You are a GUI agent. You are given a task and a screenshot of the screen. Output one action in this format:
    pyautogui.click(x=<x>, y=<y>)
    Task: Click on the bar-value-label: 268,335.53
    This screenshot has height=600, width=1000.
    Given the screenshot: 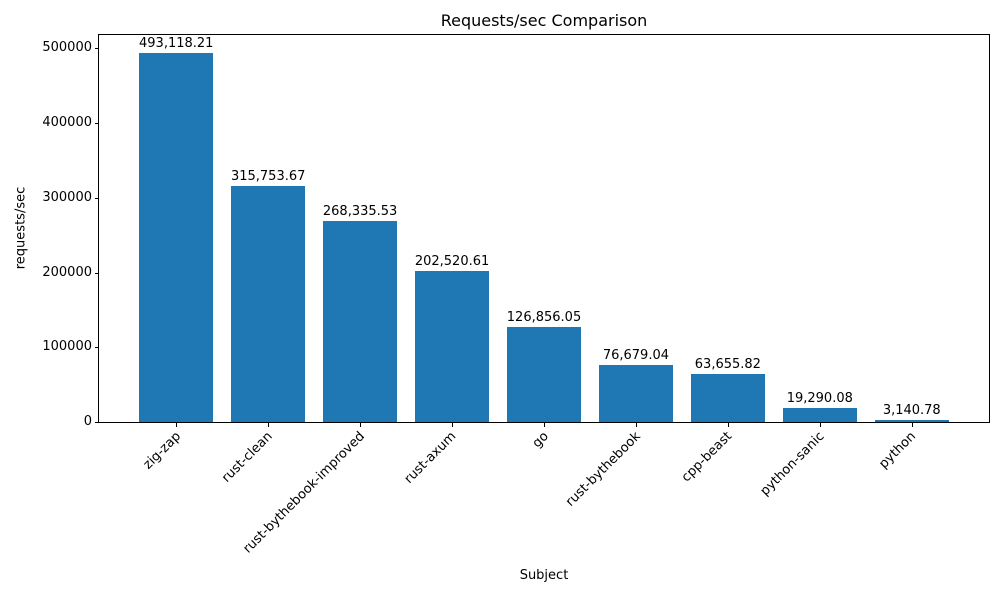 What is the action you would take?
    pyautogui.click(x=360, y=212)
    